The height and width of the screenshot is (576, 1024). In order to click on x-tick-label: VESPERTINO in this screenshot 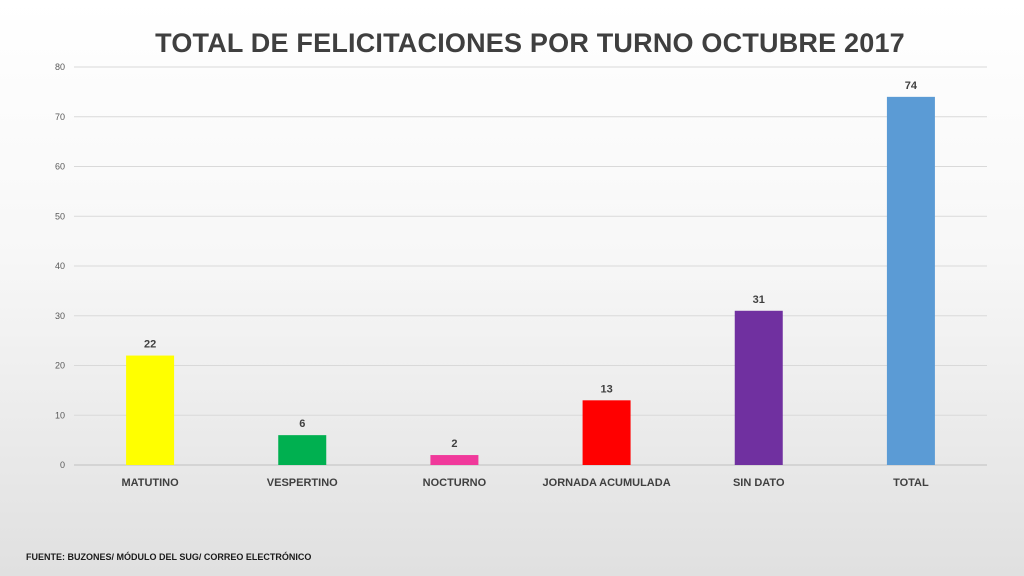, I will do `click(302, 483)`.